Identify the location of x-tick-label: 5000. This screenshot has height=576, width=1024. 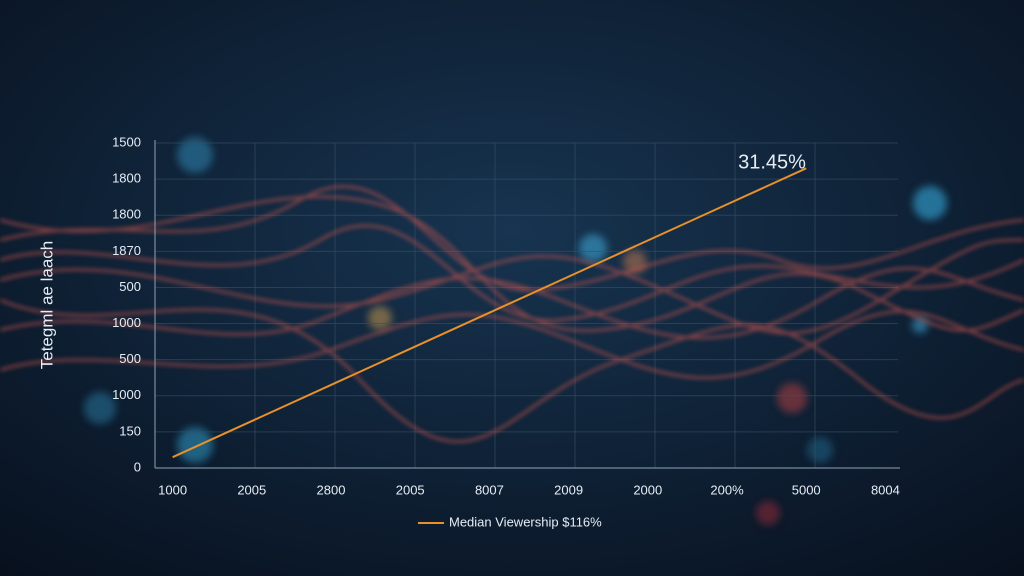
(806, 489).